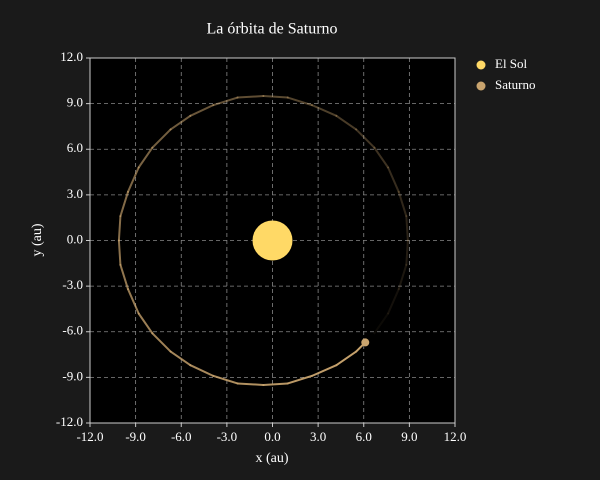 Image resolution: width=600 pixels, height=480 pixels. Describe the element at coordinates (409, 436) in the screenshot. I see `x-tick-label: 9.0` at that location.